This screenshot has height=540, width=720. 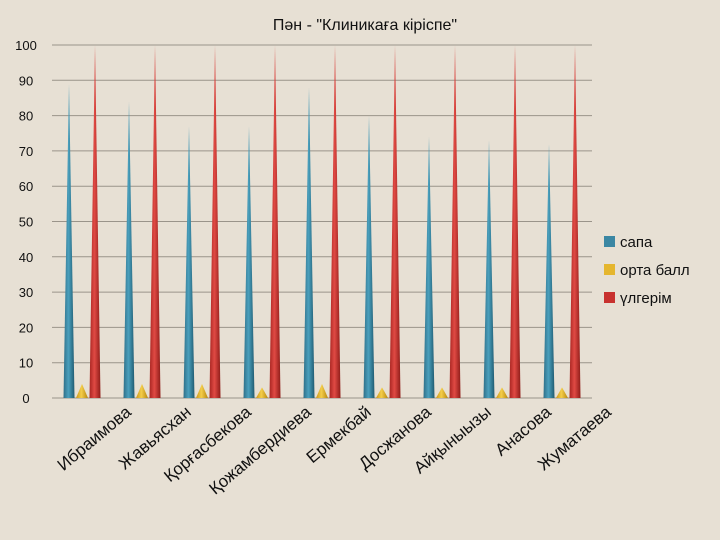 What do you see at coordinates (549, 270) in the screenshot?
I see `bar-сапа-8` at bounding box center [549, 270].